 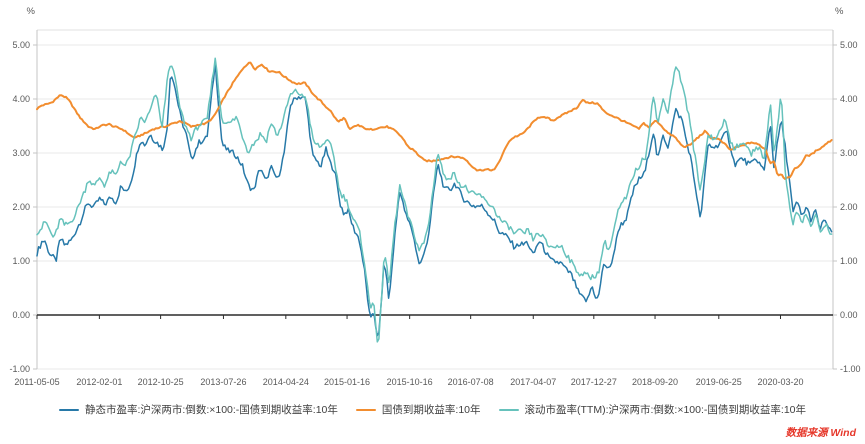 I want to click on x-tick-label: 2016-07-08, so click(x=471, y=382).